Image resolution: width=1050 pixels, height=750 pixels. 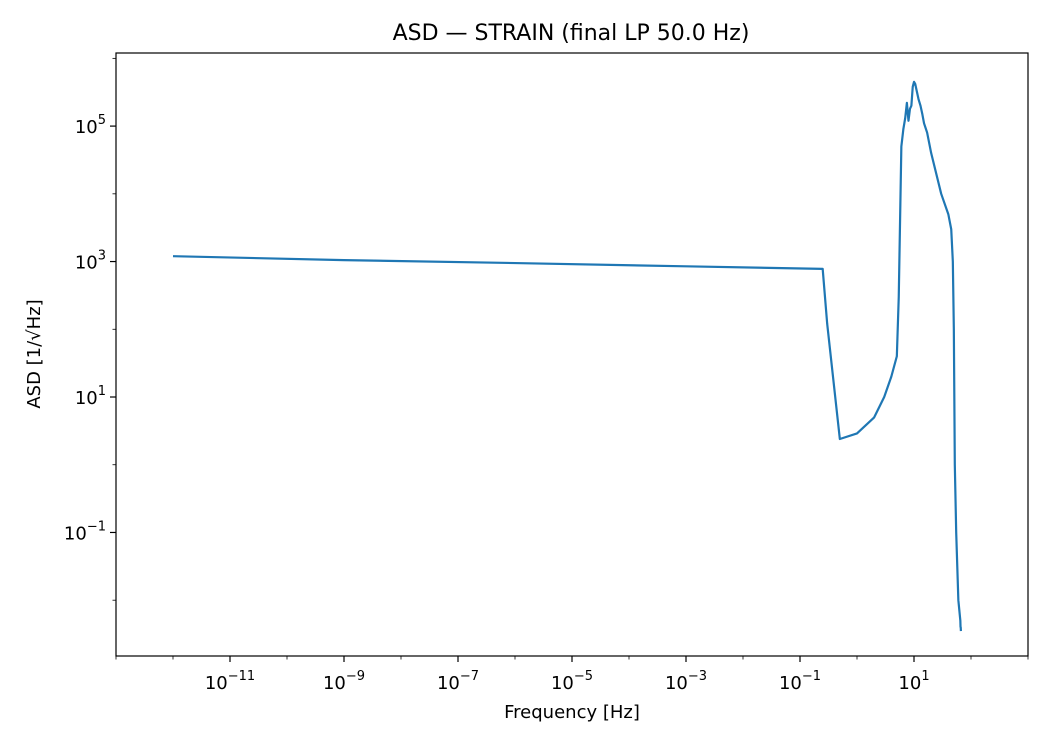 What do you see at coordinates (572, 712) in the screenshot?
I see `x-axis-label: Frequency [Hz]` at bounding box center [572, 712].